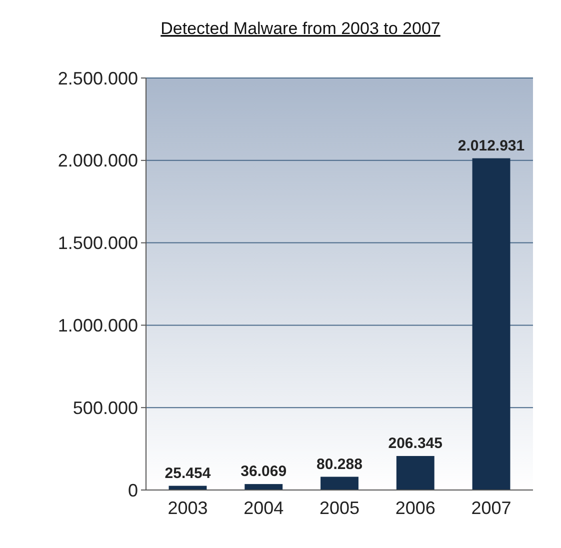 The width and height of the screenshot is (561, 548). Describe the element at coordinates (263, 471) in the screenshot. I see `data-label: 36.069` at that location.